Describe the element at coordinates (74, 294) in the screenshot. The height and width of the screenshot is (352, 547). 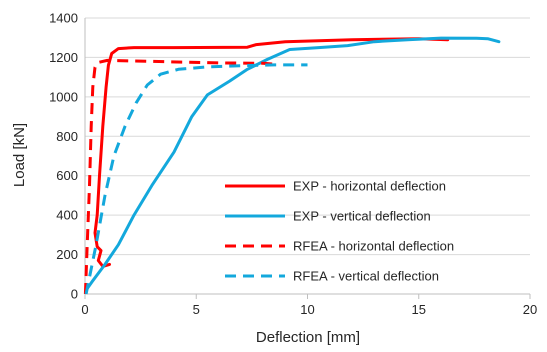
I see `y-tick-label: 0` at that location.